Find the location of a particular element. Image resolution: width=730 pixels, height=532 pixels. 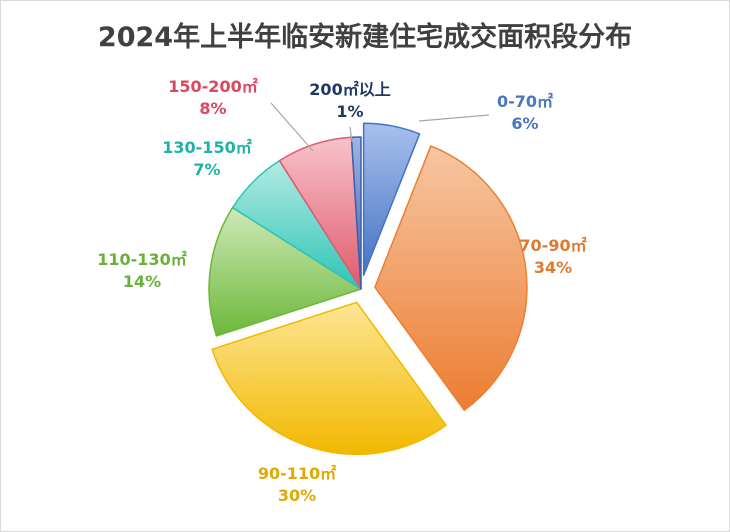

slice-label: 110-130㎡ is located at coordinates (141, 259).